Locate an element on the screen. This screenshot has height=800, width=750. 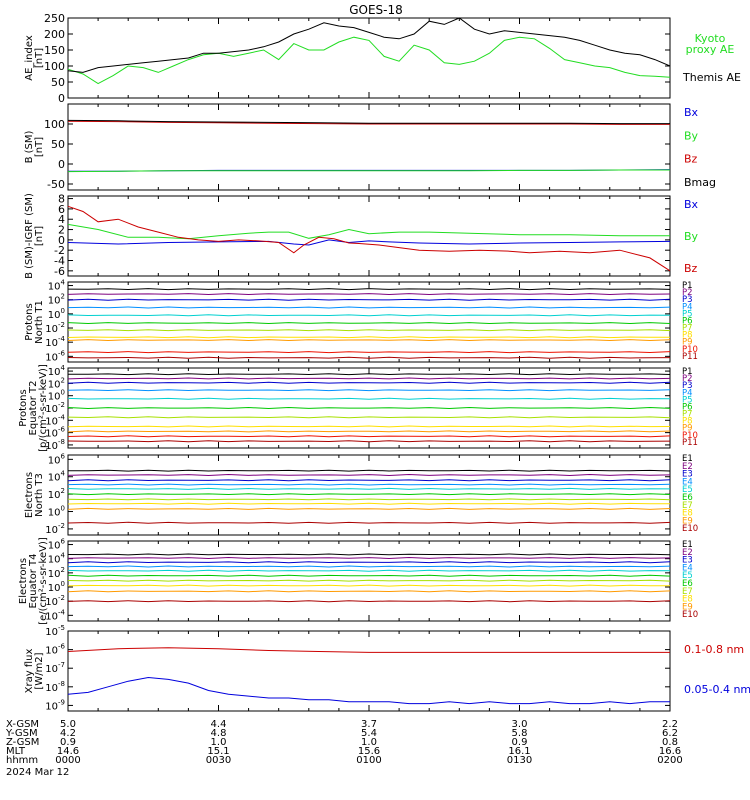
y-axis-label: B (SM)-IGRF (SM) is located at coordinates (29, 236).